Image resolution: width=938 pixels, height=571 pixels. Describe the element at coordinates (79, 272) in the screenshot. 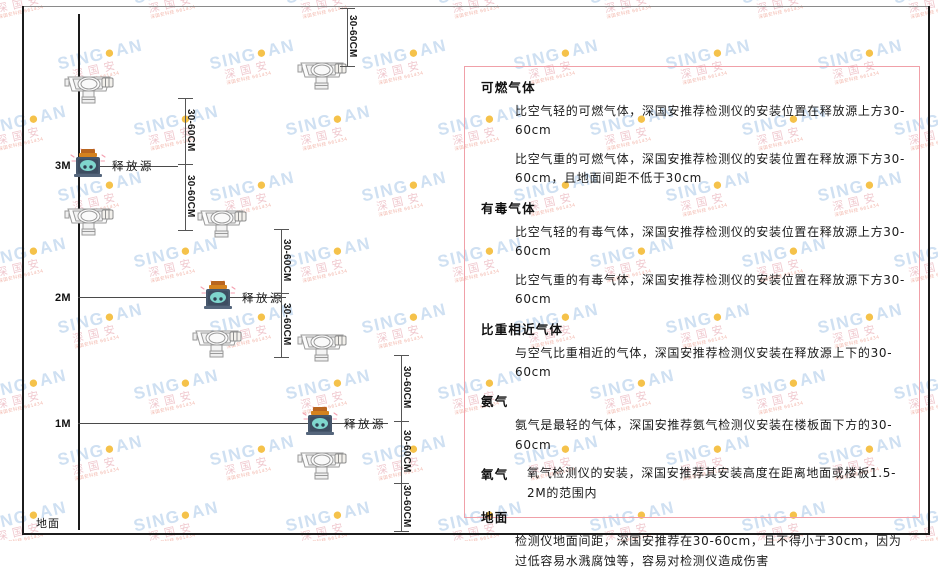

I see `vertical-axis` at that location.